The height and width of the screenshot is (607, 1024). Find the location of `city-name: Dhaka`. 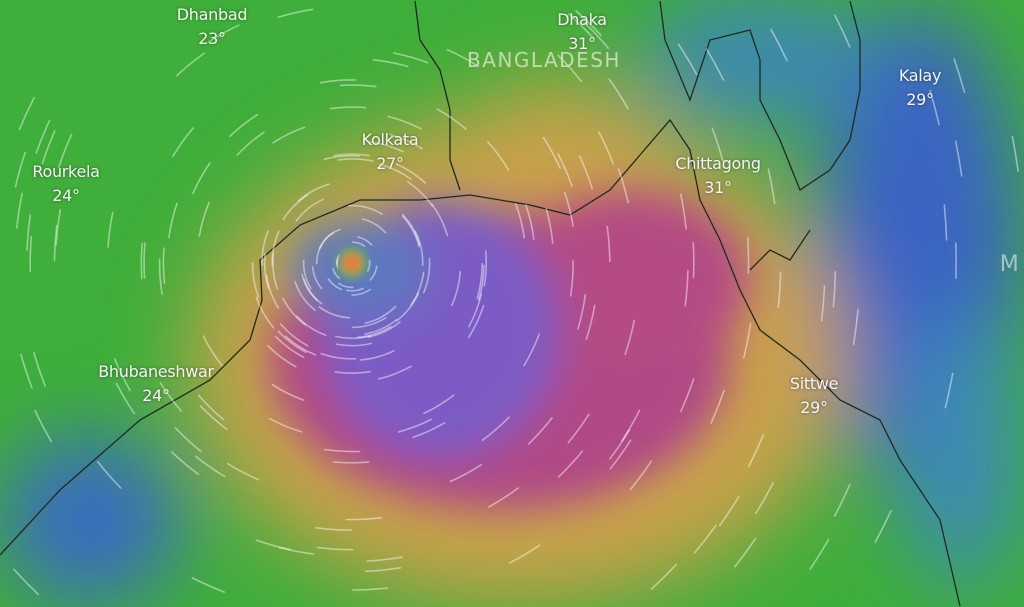

city-name: Dhaka is located at coordinates (582, 19).